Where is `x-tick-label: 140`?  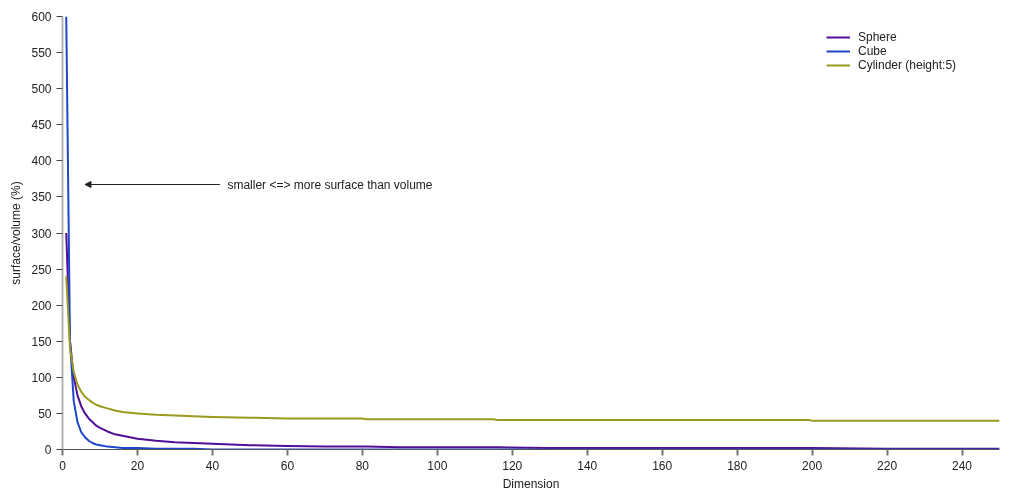 x-tick-label: 140 is located at coordinates (587, 465).